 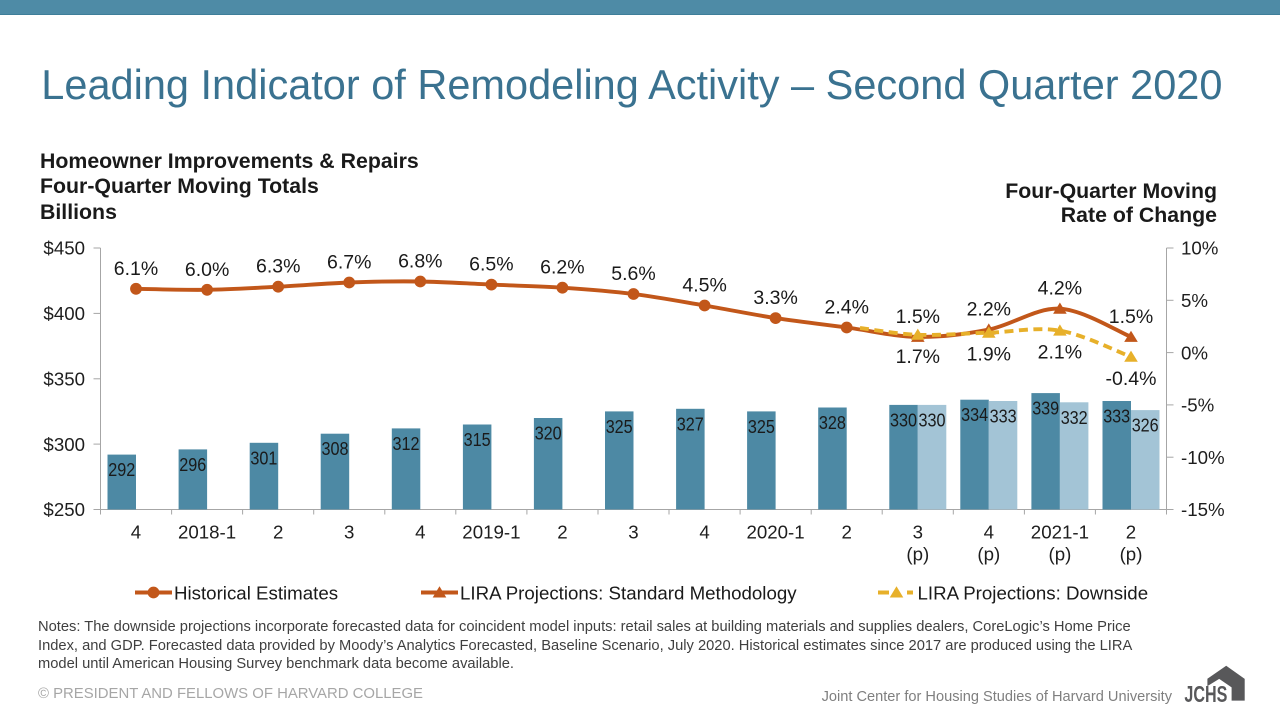 I want to click on svg-text: 4.2%, so click(x=1060, y=289).